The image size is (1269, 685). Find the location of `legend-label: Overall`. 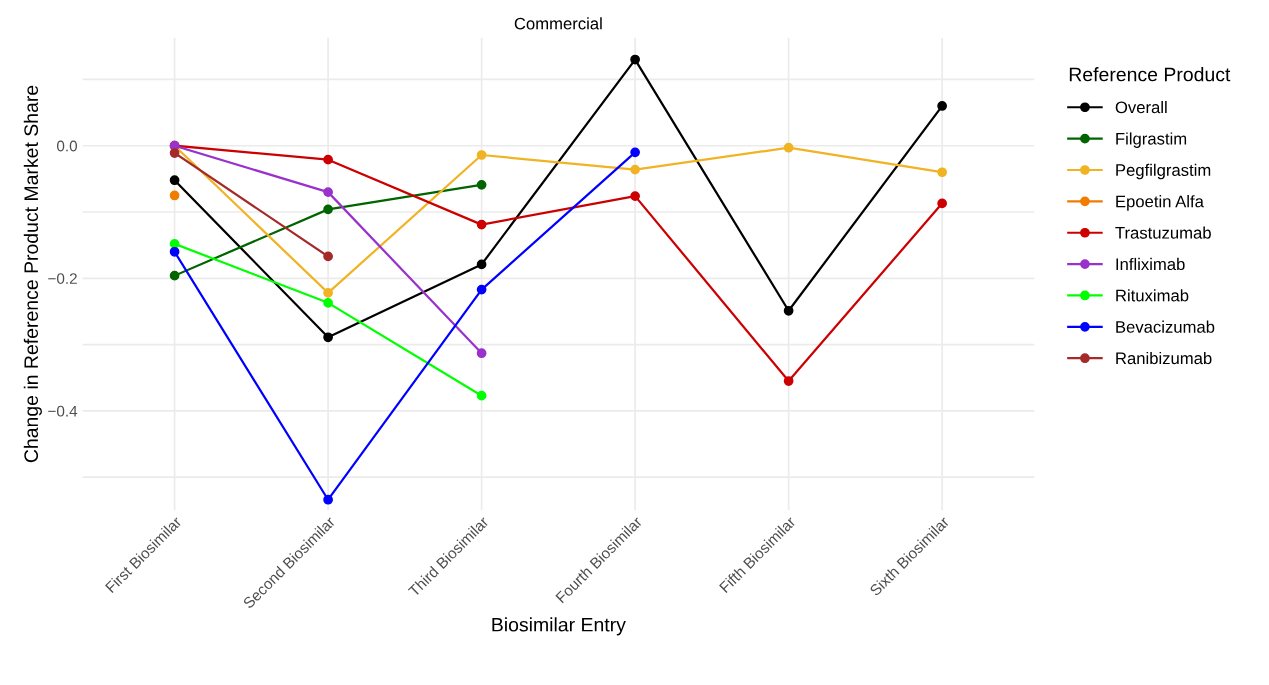

legend-label: Overall is located at coordinates (1141, 107).